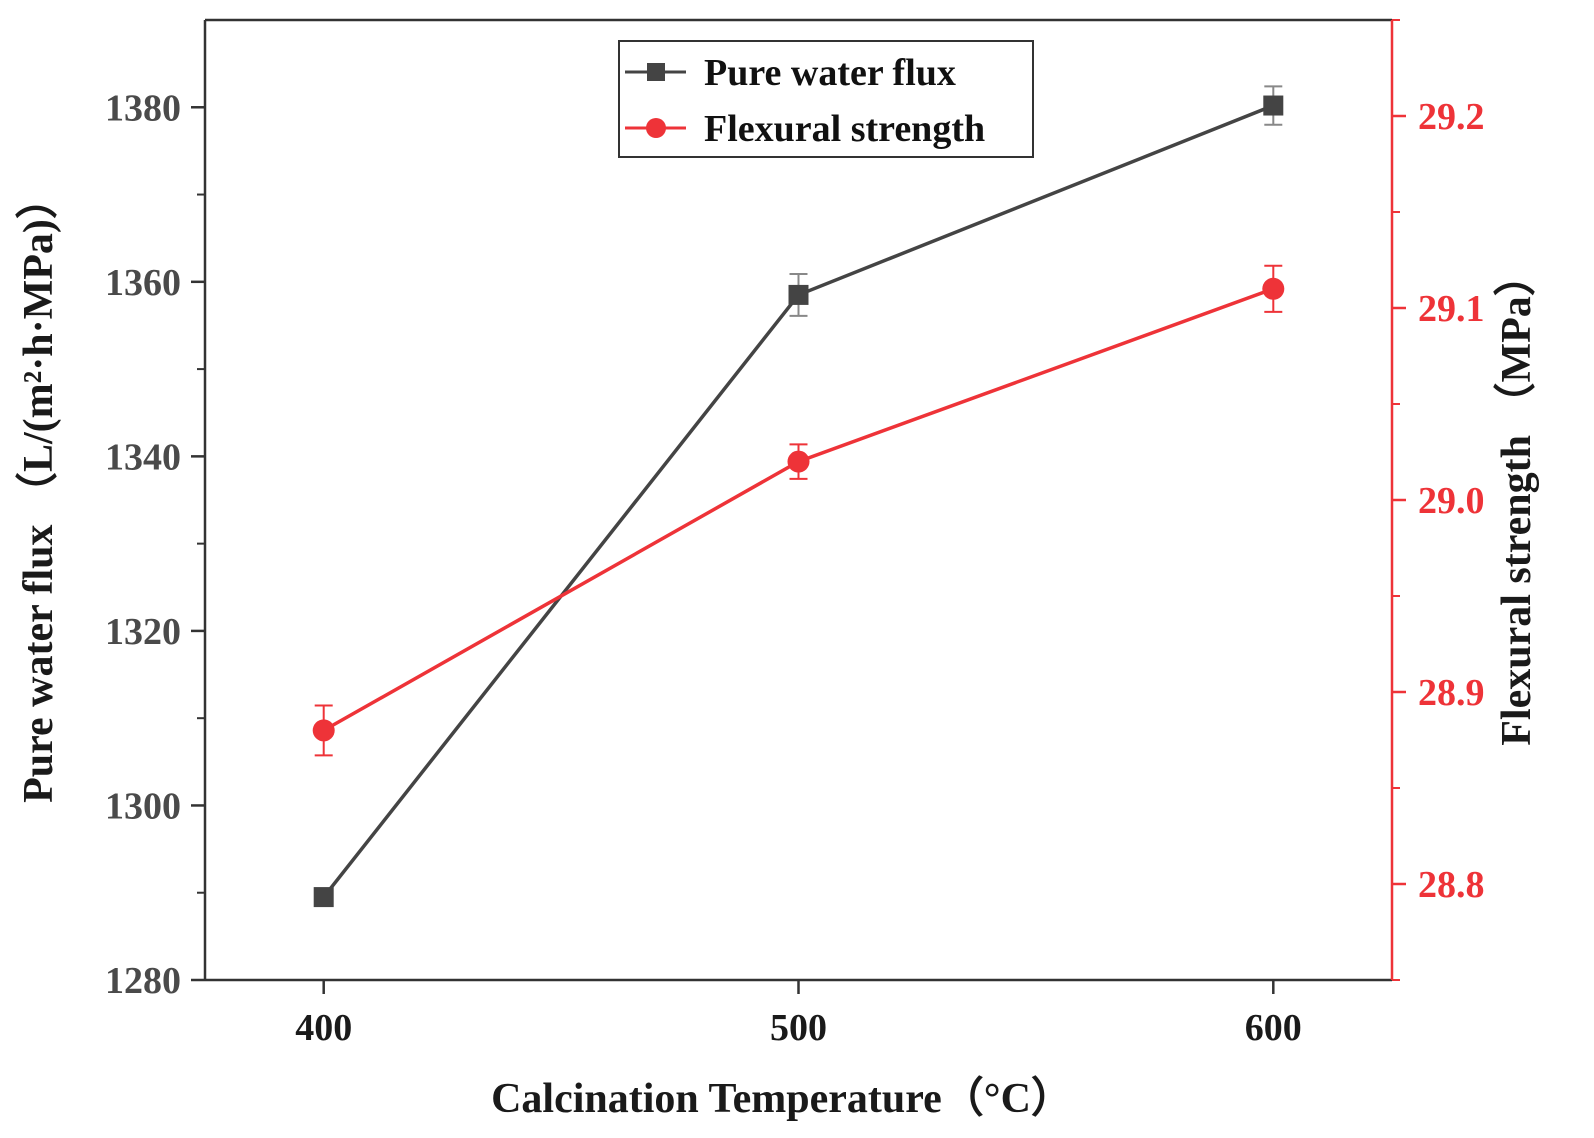 This screenshot has width=1594, height=1138. What do you see at coordinates (143, 981) in the screenshot?
I see `y-left-tick-label: 1280` at bounding box center [143, 981].